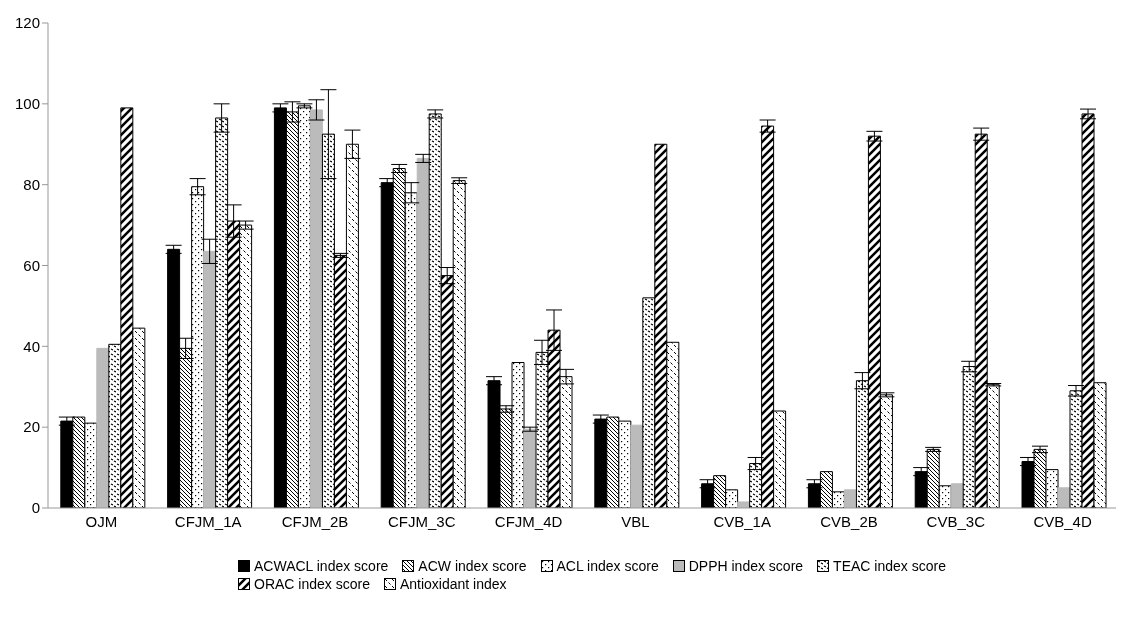 This screenshot has width=1134, height=623. I want to click on legend-label: TEAC index score, so click(889, 566).